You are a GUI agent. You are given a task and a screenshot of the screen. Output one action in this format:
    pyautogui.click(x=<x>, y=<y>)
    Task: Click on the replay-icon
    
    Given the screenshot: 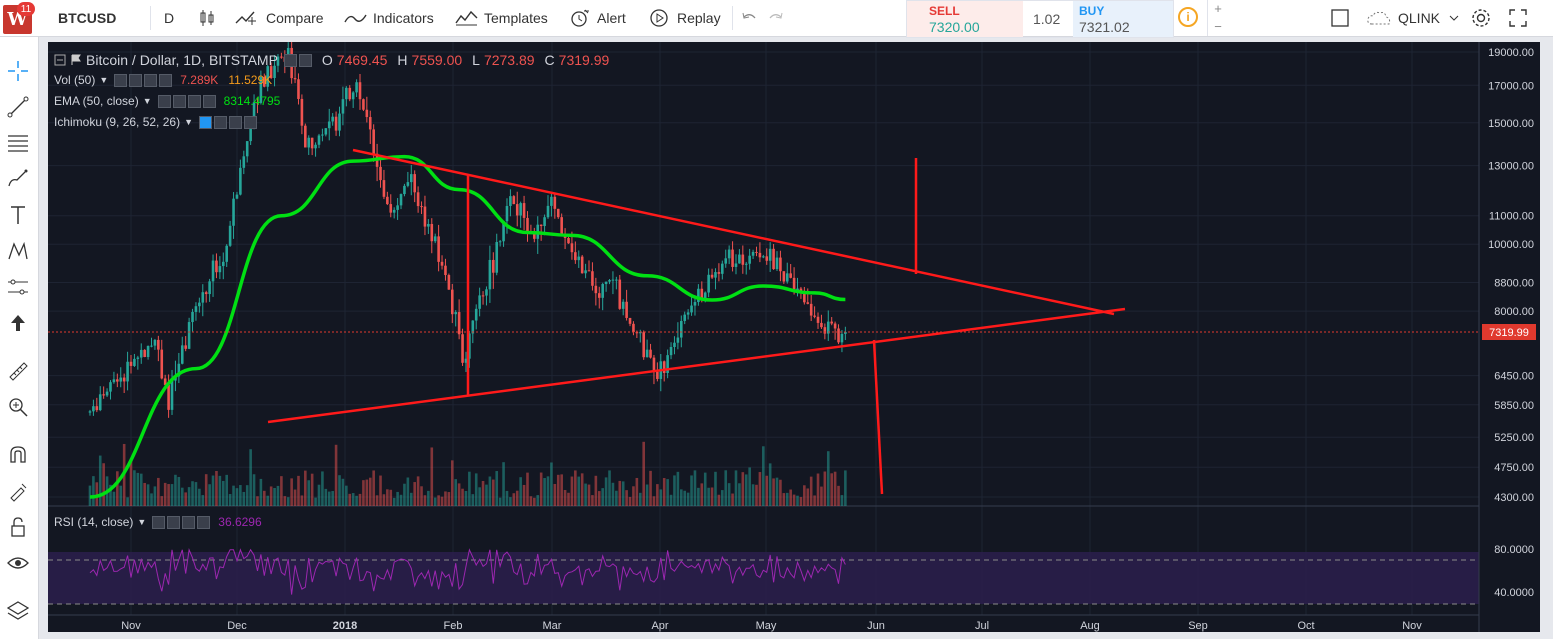 What is the action you would take?
    pyautogui.click(x=659, y=18)
    